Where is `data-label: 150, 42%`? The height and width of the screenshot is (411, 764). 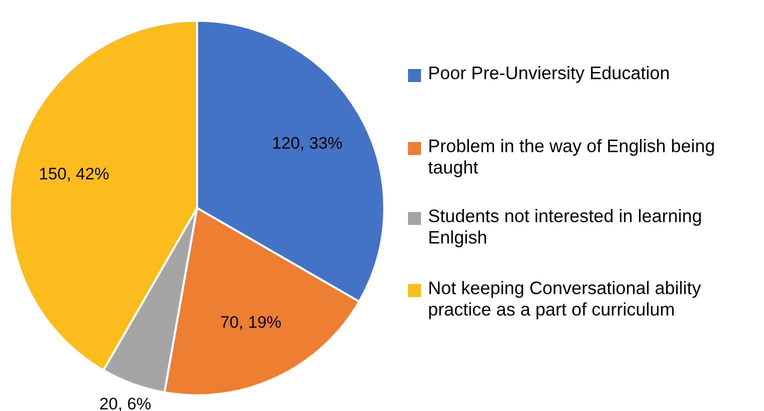
data-label: 150, 42% is located at coordinates (74, 175).